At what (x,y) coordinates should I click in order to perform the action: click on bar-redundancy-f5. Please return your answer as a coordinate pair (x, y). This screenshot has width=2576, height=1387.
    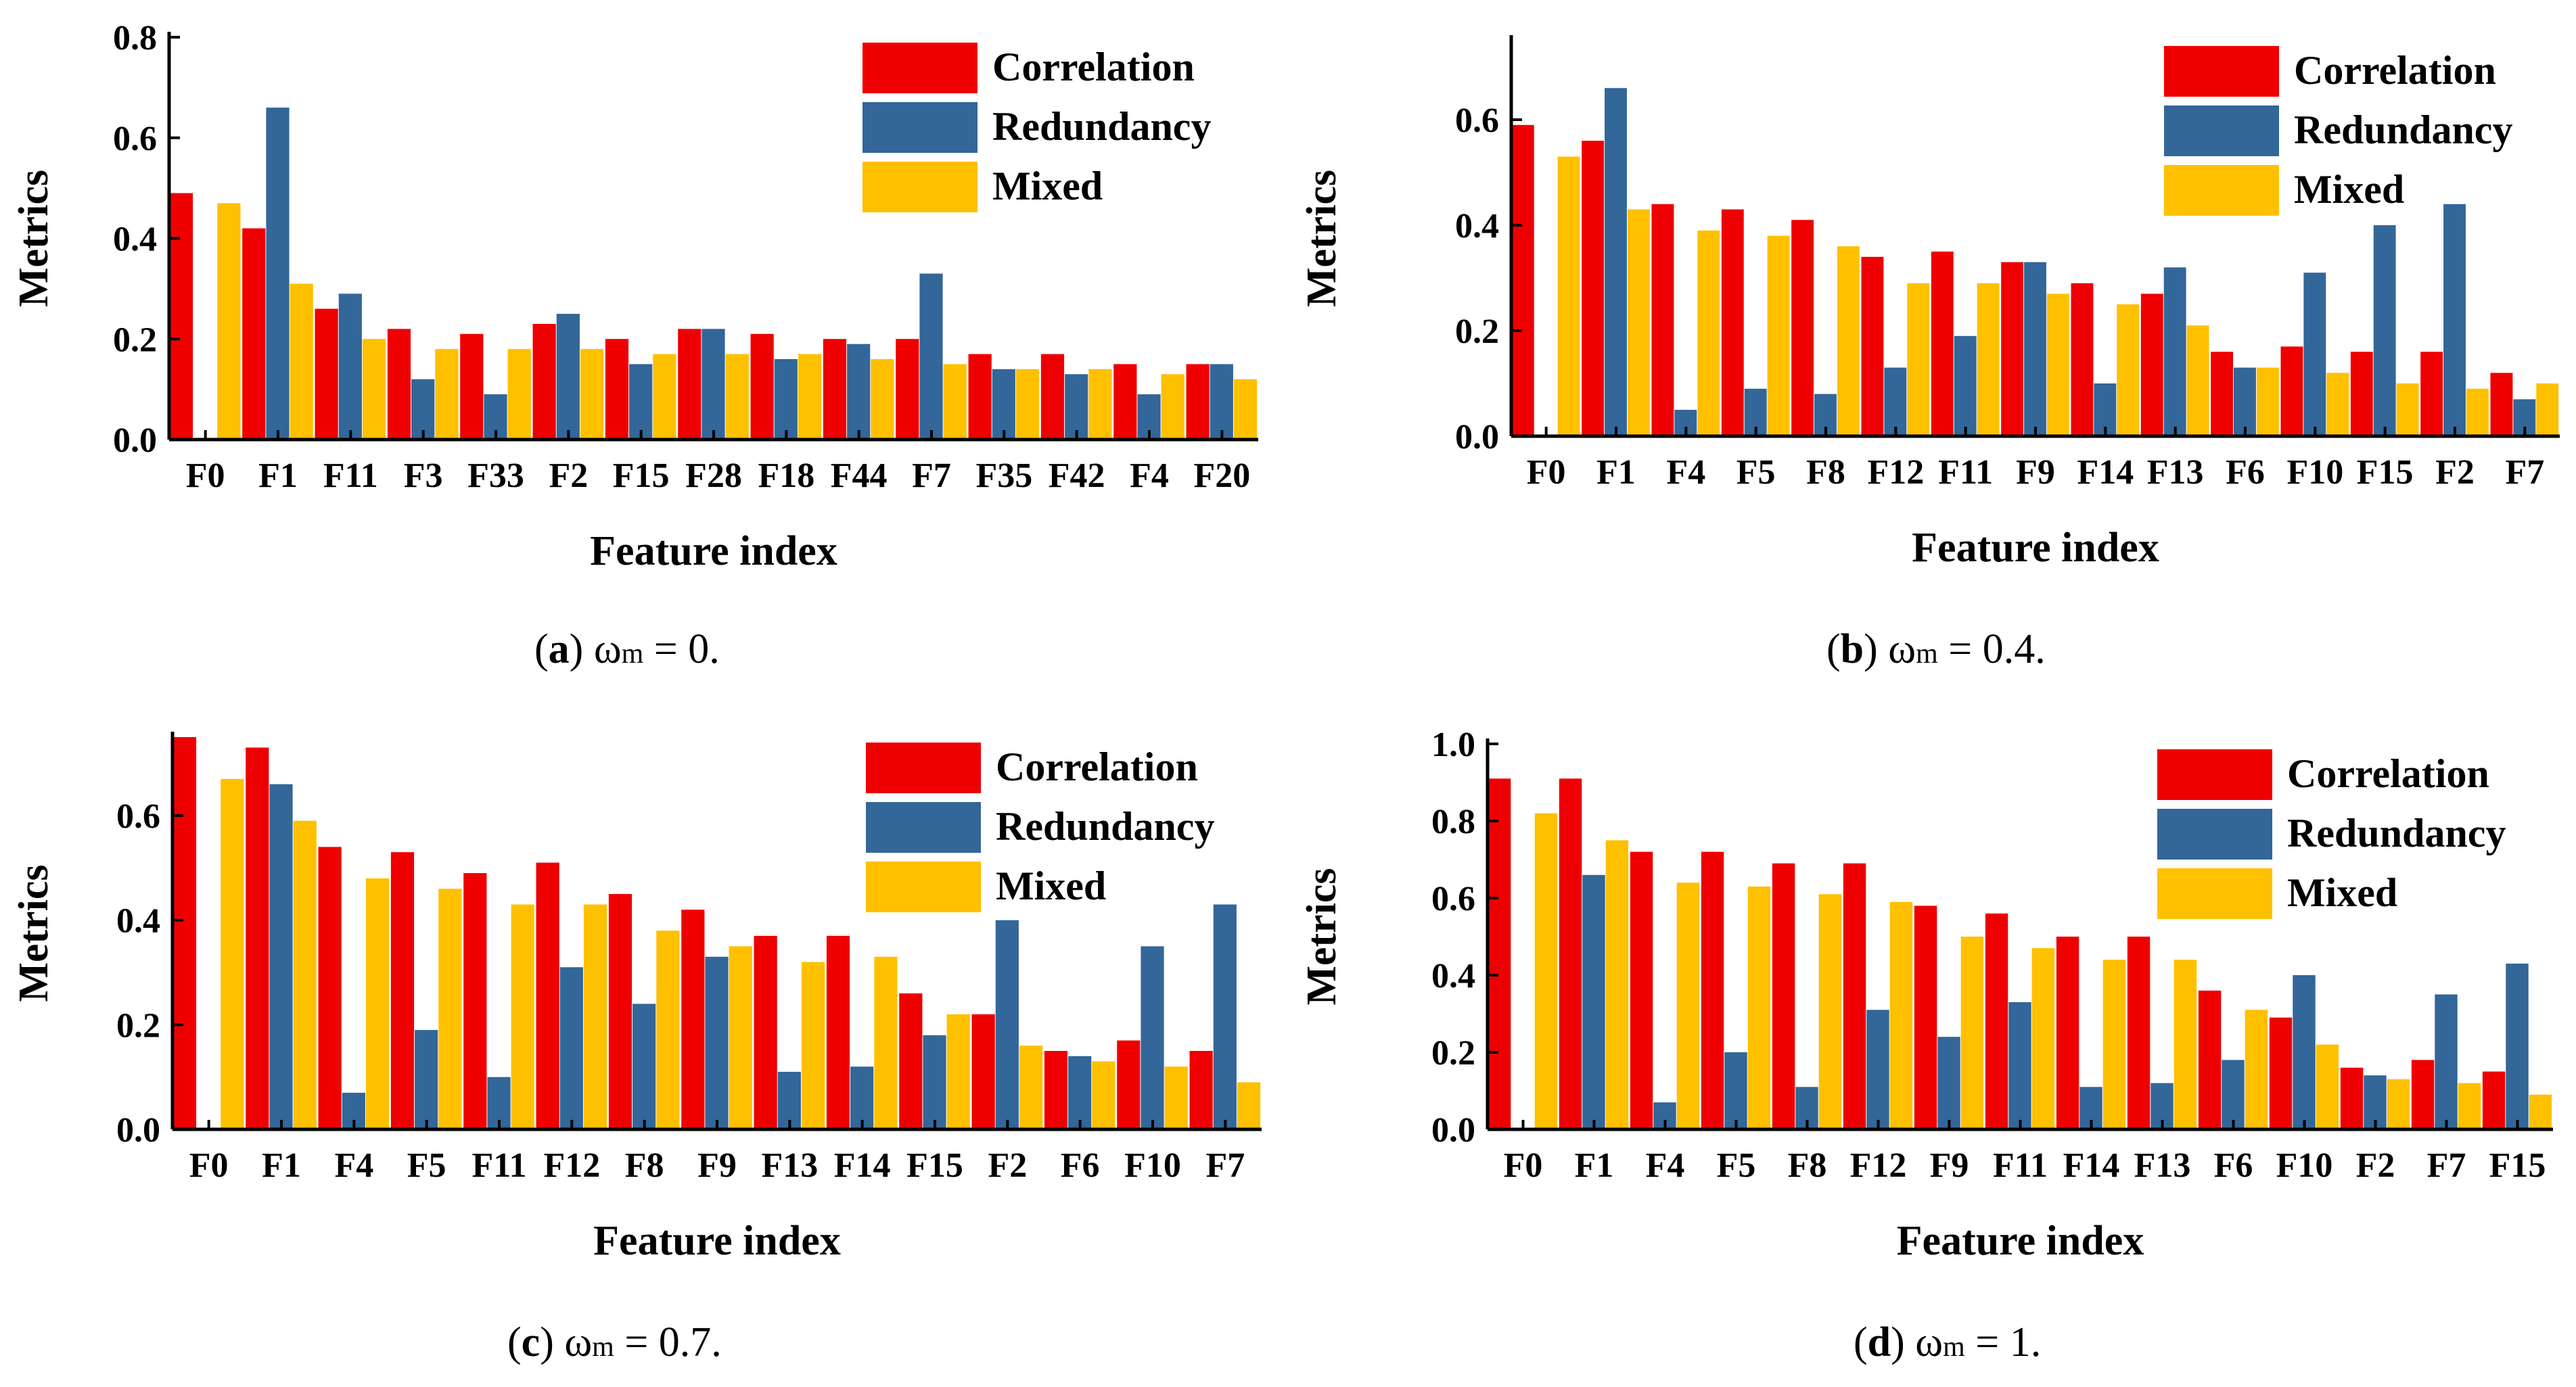
    Looking at the image, I should click on (426, 1079).